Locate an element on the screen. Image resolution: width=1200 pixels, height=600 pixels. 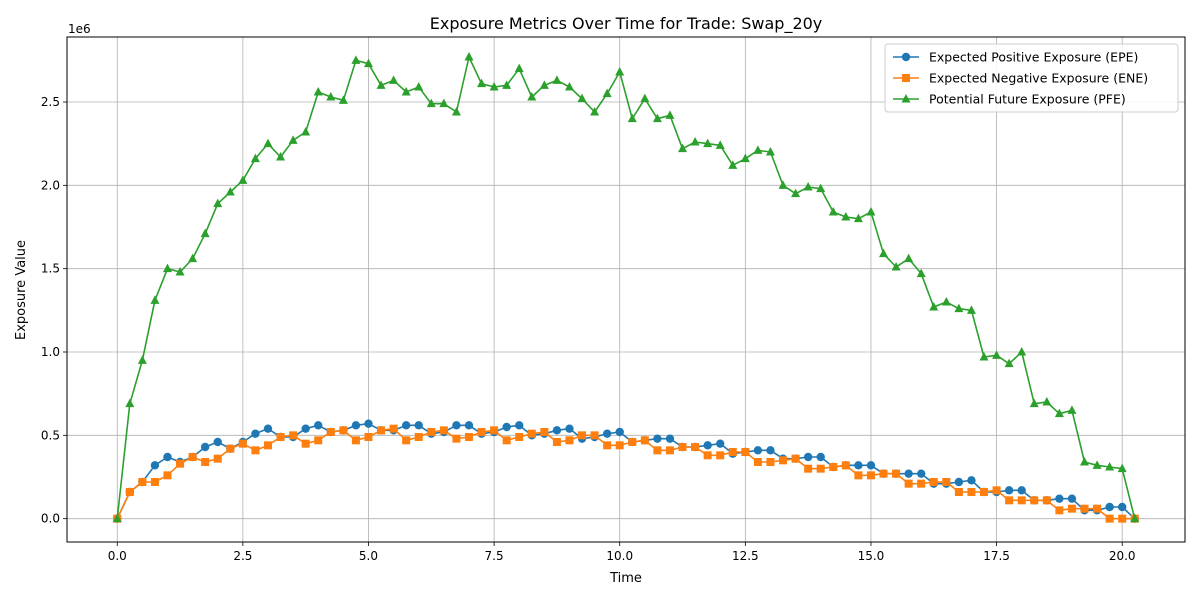
legend-item: Expected Negative Exposure (ENE) is located at coordinates (1020, 78).